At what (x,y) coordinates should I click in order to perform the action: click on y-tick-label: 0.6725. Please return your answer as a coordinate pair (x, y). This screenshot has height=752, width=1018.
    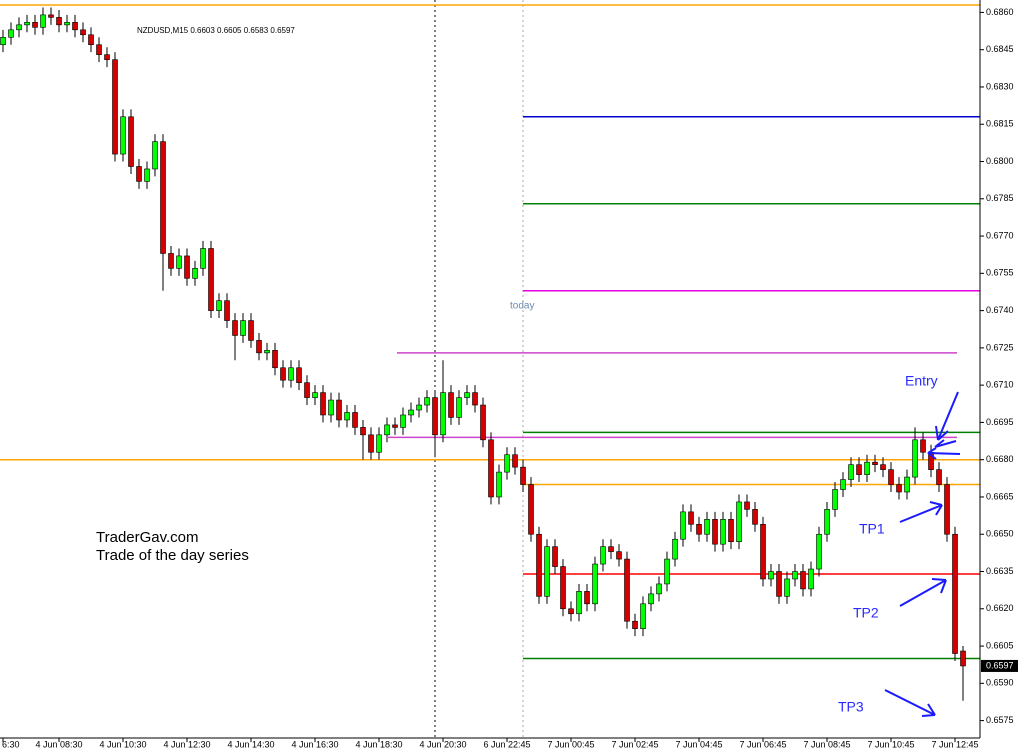
    Looking at the image, I should click on (1000, 347).